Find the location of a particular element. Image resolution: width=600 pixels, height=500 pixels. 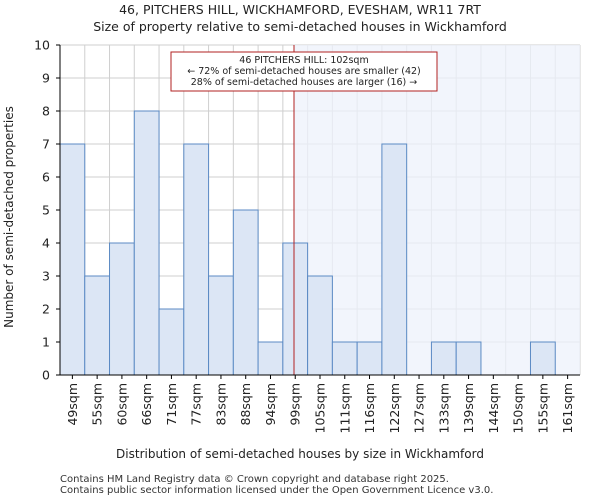

bar-49sqm is located at coordinates (72, 259).